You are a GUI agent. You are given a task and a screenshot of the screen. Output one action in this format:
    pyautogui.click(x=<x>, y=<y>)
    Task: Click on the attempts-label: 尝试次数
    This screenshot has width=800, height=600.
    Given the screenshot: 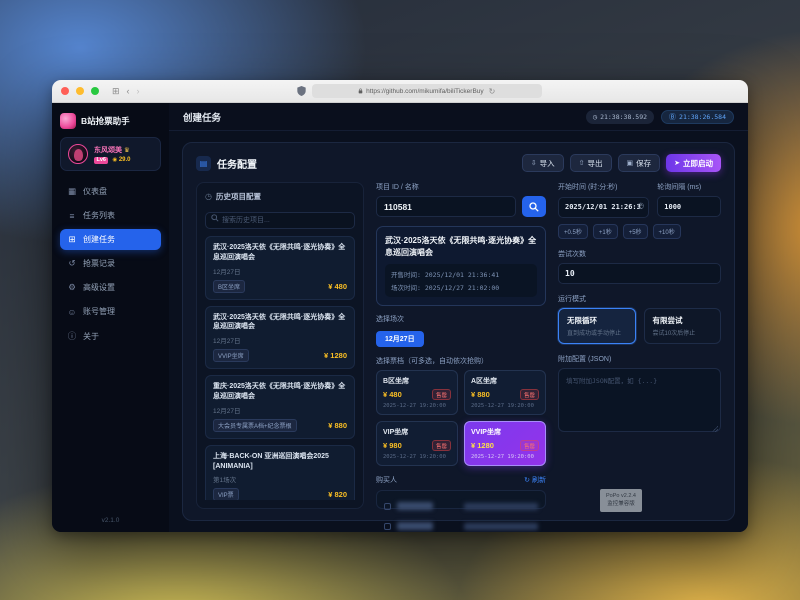 What is the action you would take?
    pyautogui.click(x=572, y=254)
    